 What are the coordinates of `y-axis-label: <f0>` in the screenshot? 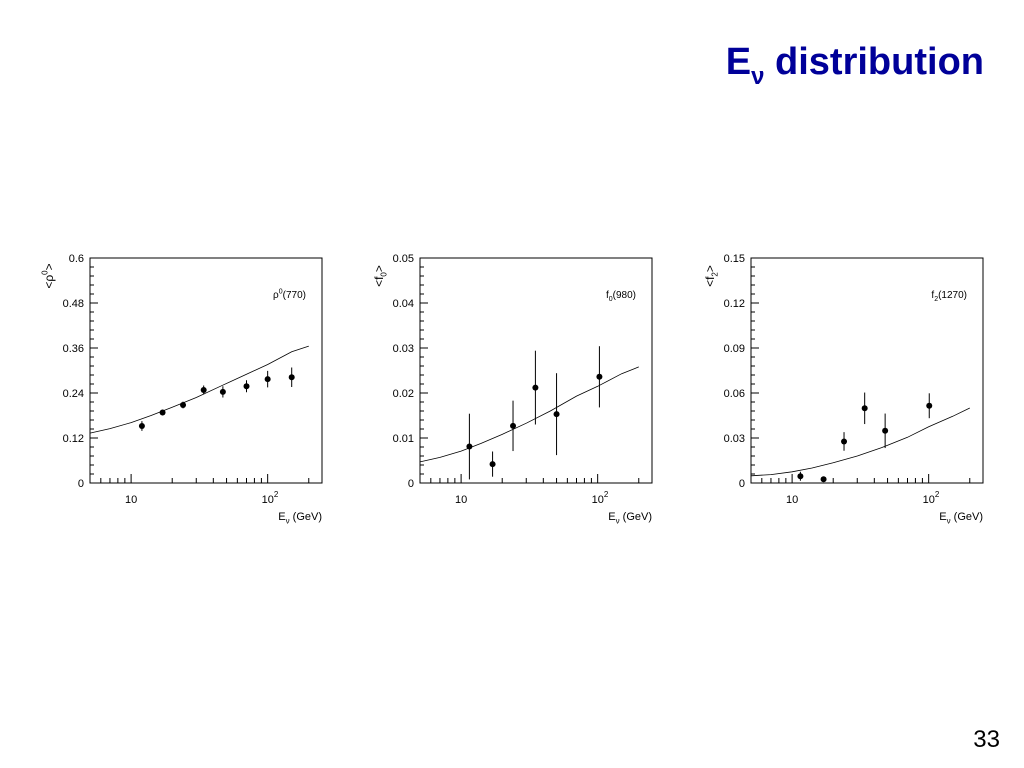 It's located at (380, 276).